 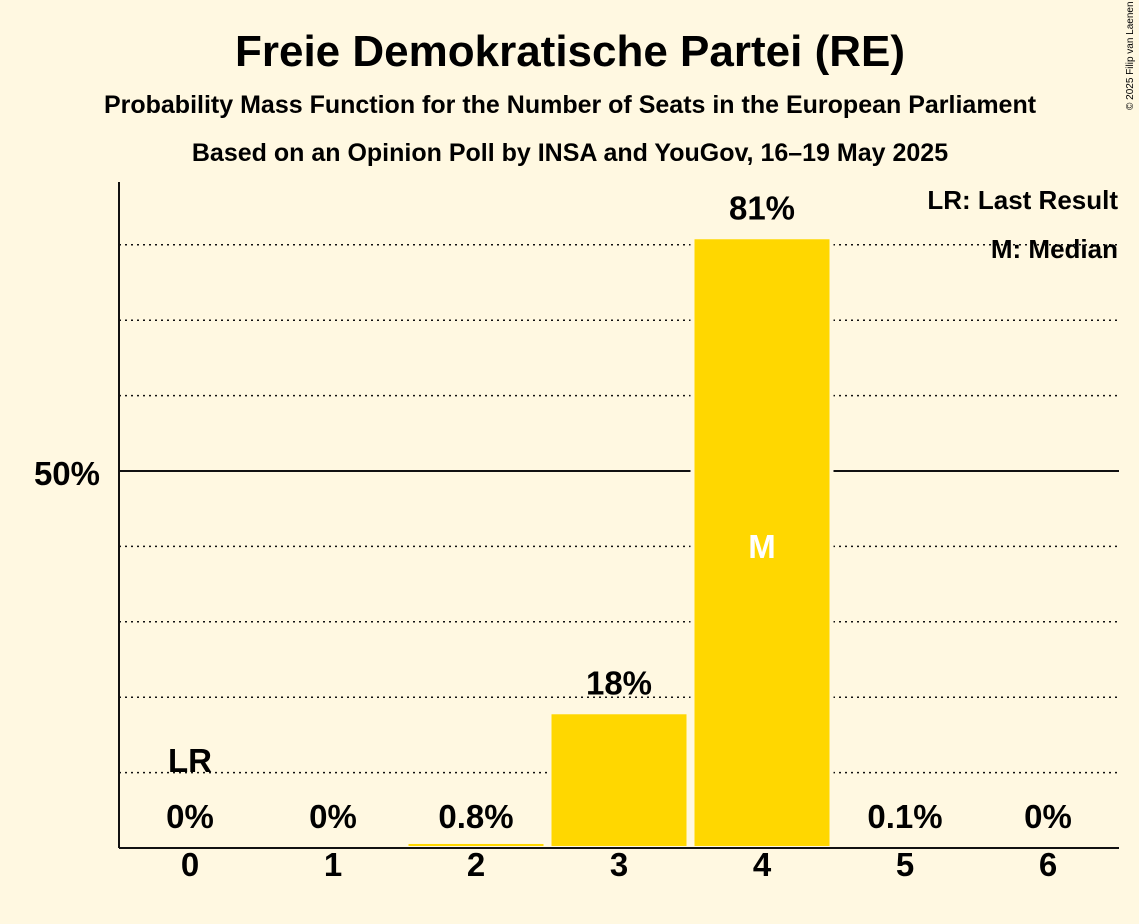 I want to click on value-label-4: 81%, so click(x=762, y=207).